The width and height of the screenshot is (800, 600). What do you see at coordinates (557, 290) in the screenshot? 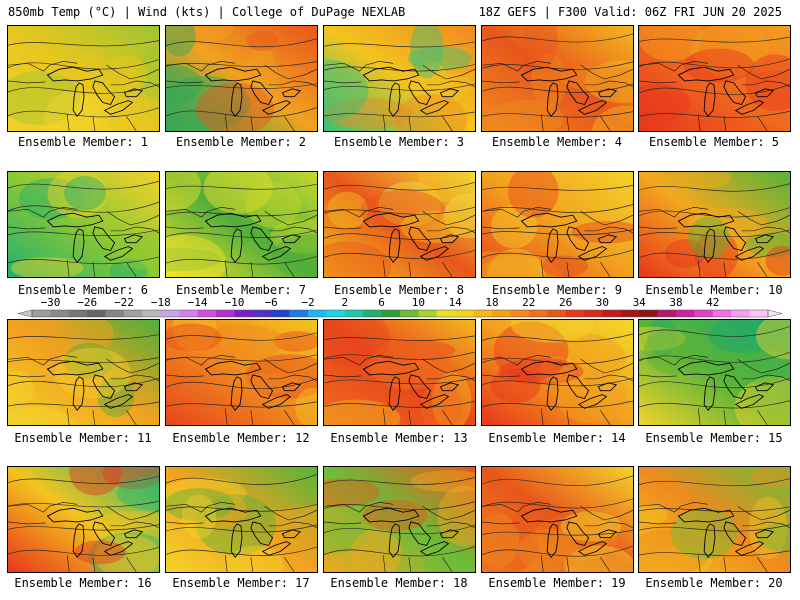
I see `ensemble-member-label: Ensemble Member: 9` at bounding box center [557, 290].